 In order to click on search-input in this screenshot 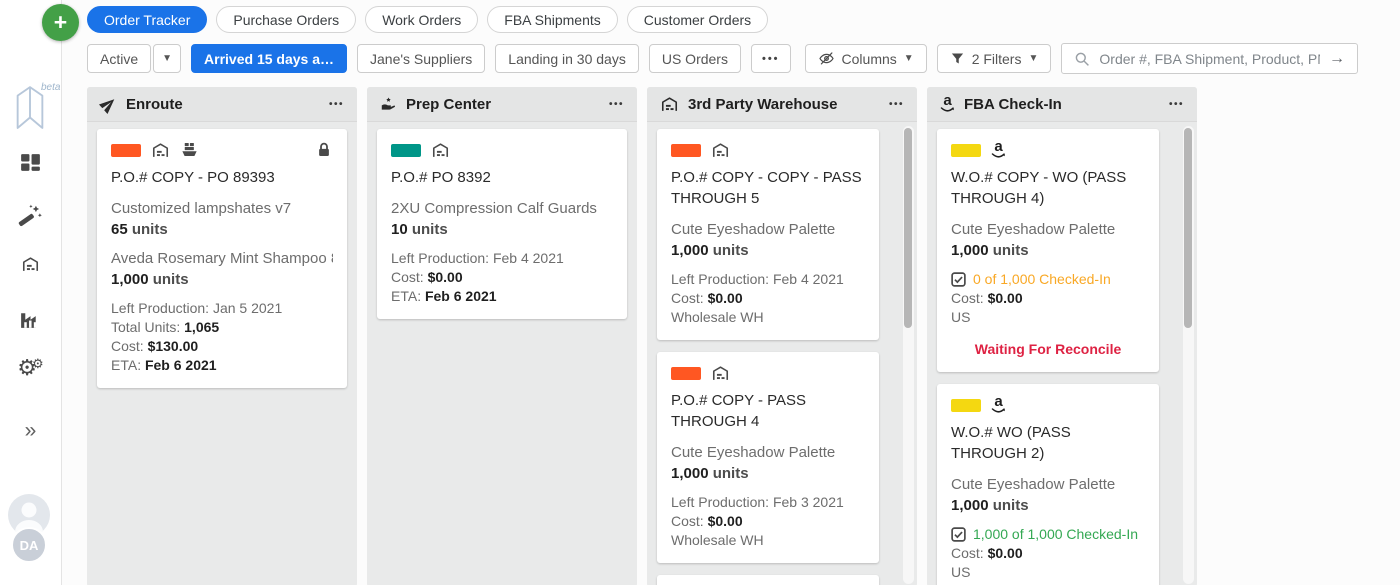, I will do `click(1209, 58)`.